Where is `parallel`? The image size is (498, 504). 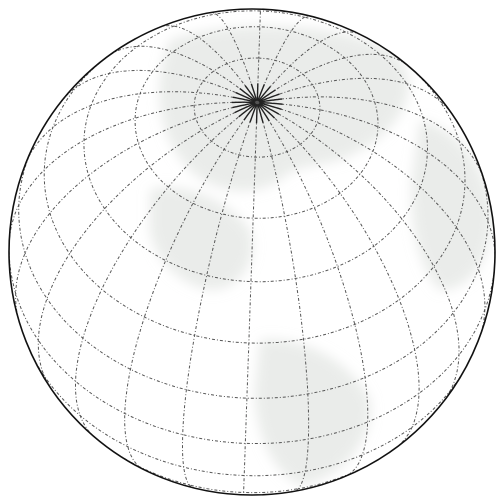
parallel is located at coordinates (257, 107).